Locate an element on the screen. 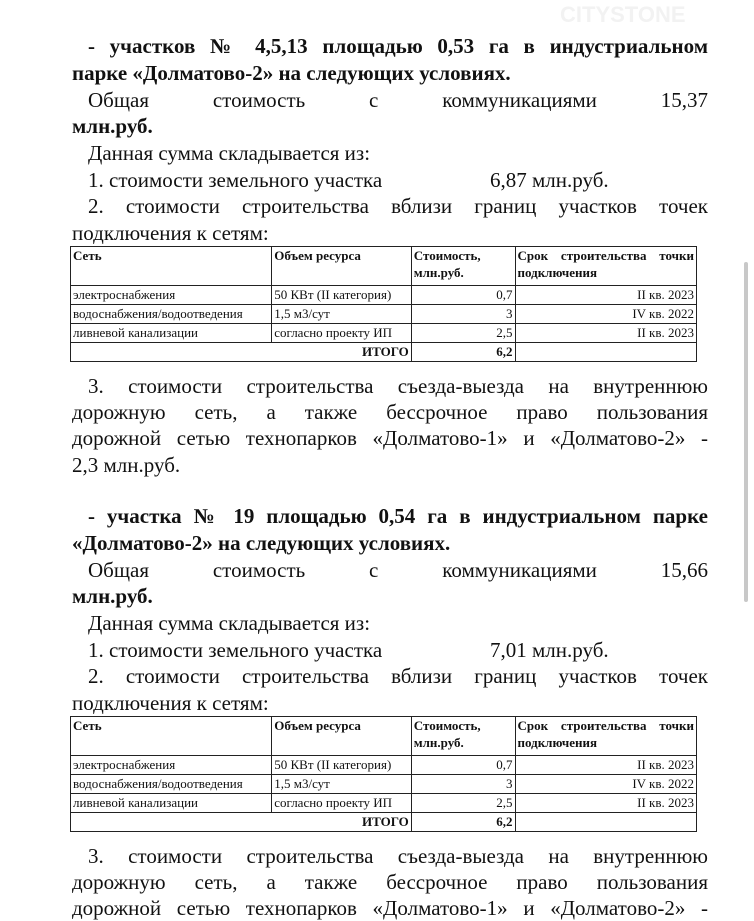  watermark: CITYSTONE is located at coordinates (623, 14).